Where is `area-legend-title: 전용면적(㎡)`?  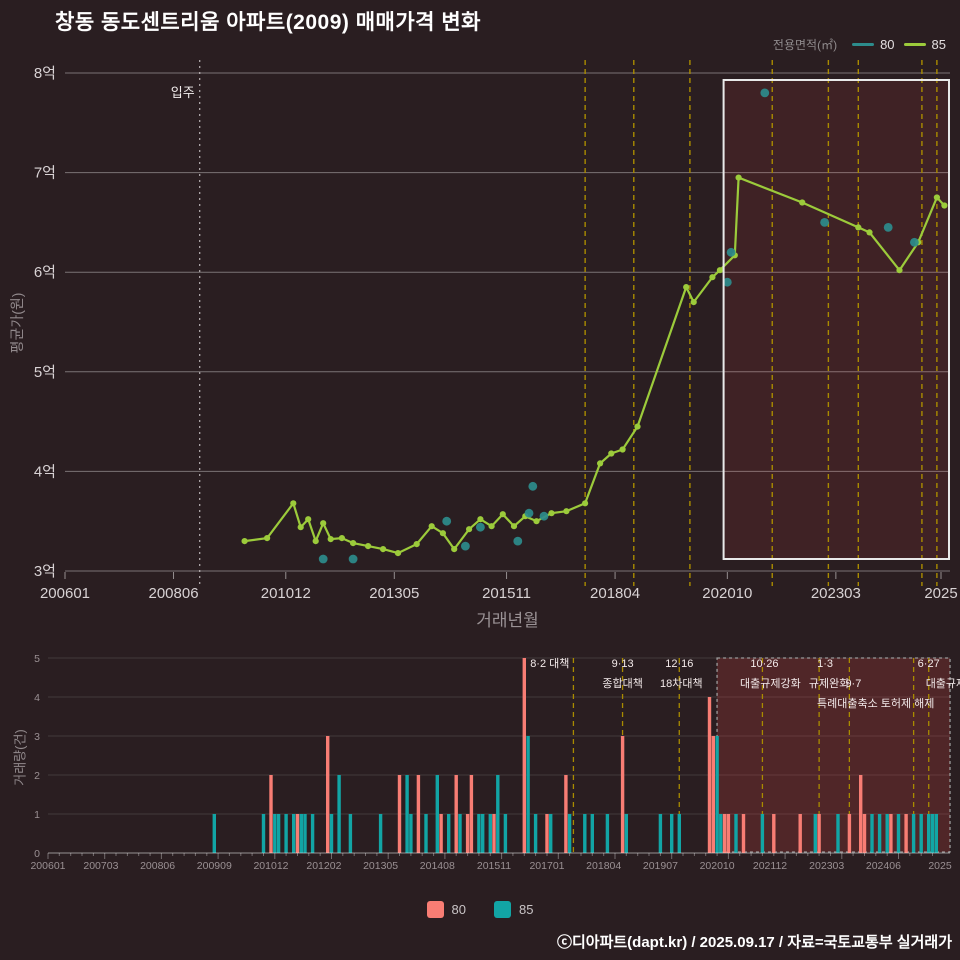 area-legend-title: 전용면적(㎡) is located at coordinates (805, 45).